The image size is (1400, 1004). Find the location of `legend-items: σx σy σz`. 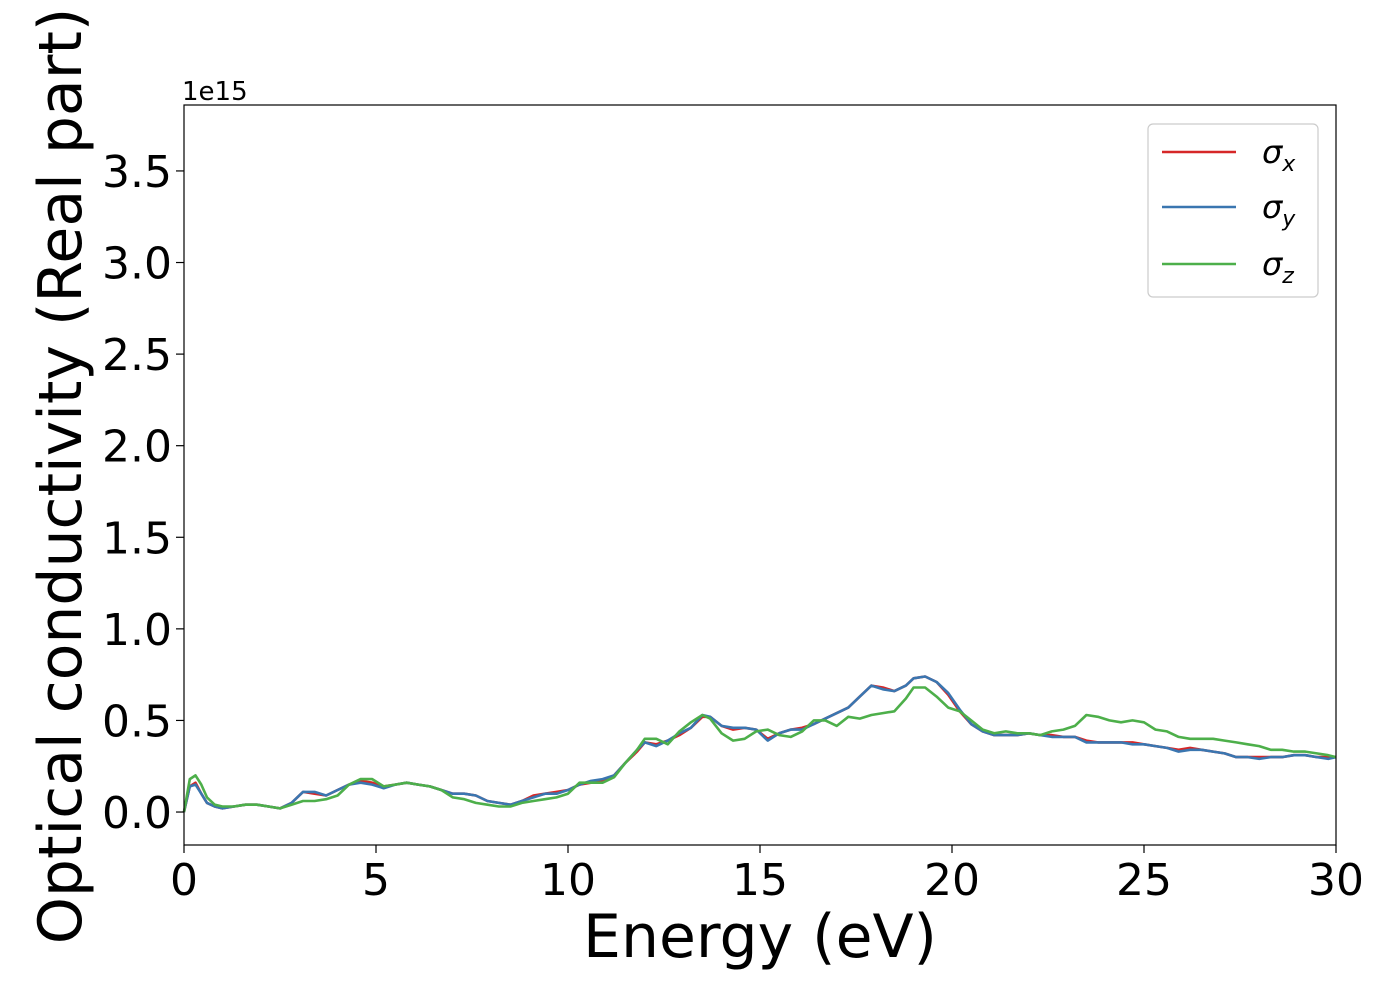

legend-items: σx σy σz is located at coordinates (1229, 211).